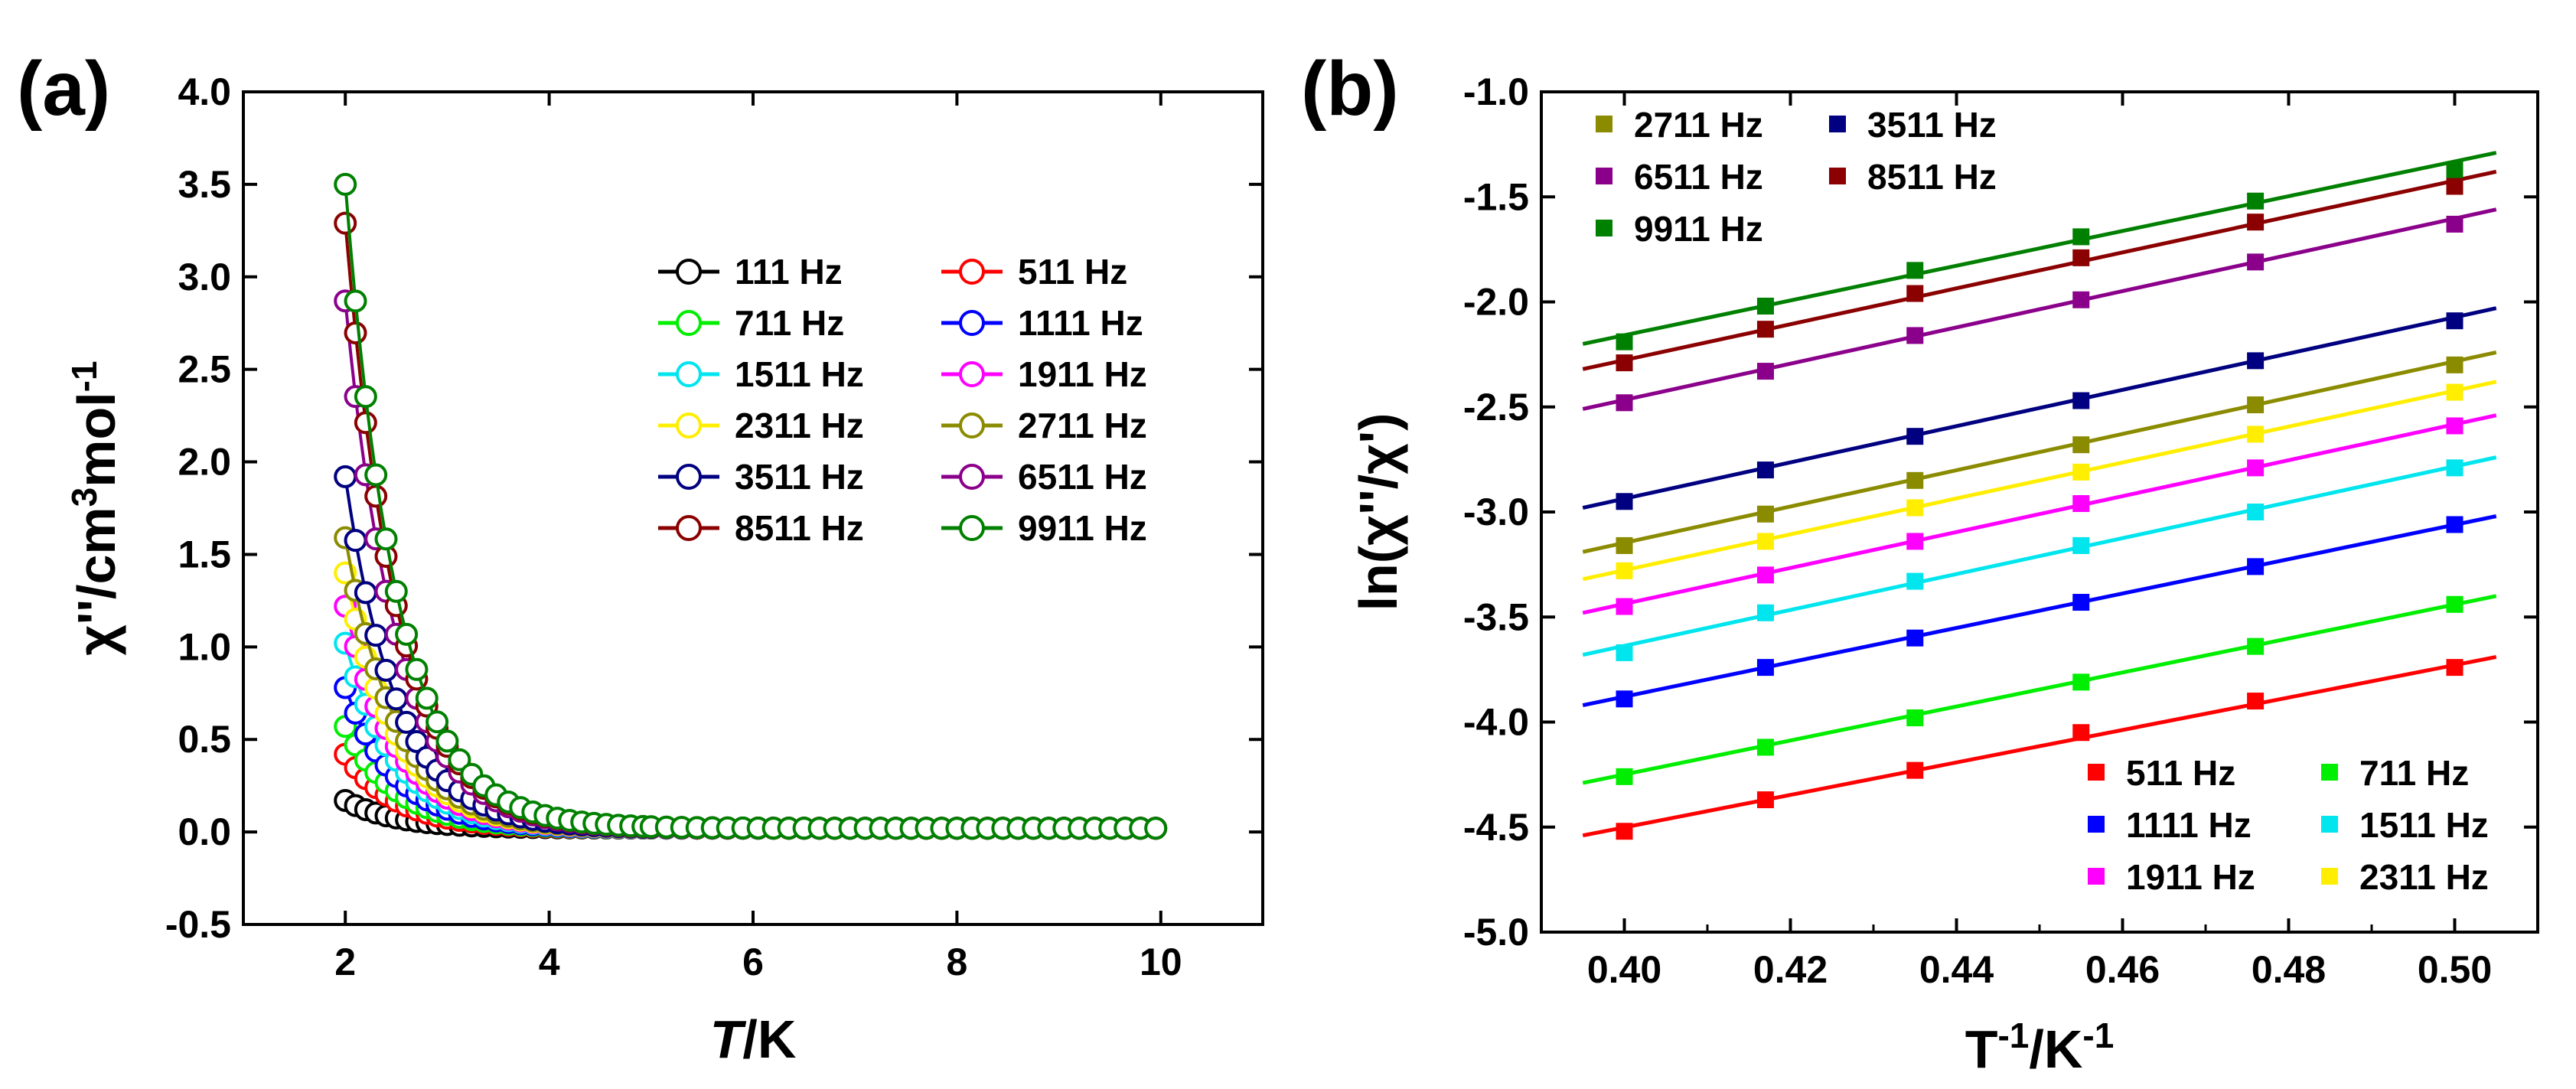 The image size is (2576, 1089). What do you see at coordinates (2424, 877) in the screenshot?
I see `panel-b-legend-label: 2311 Hz` at bounding box center [2424, 877].